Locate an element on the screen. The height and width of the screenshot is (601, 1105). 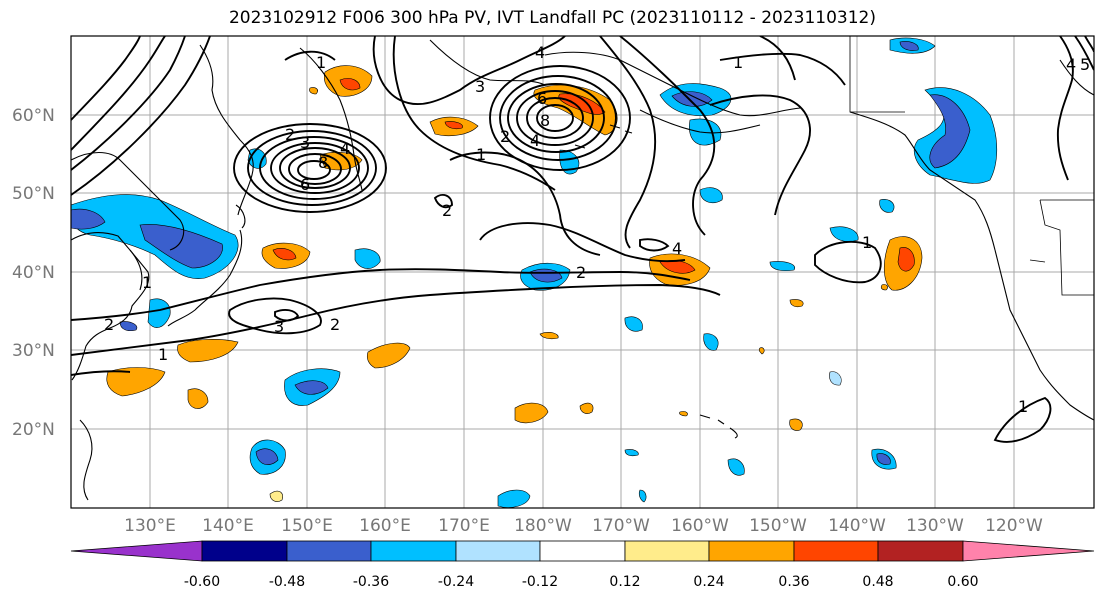
shade-neg-japan-core is located at coordinates (181, 246).